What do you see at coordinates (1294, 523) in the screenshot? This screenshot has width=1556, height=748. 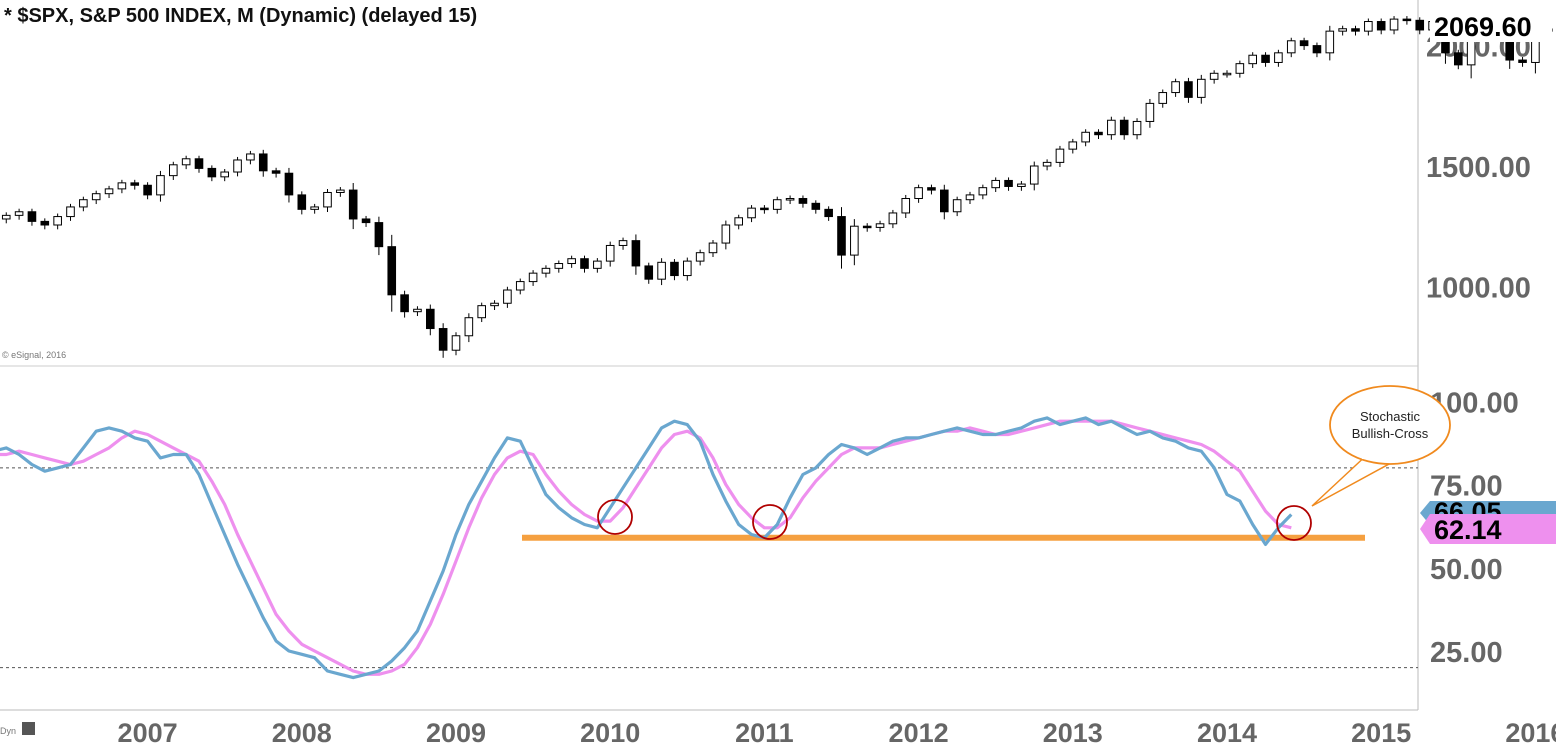 I see `cross-circle` at bounding box center [1294, 523].